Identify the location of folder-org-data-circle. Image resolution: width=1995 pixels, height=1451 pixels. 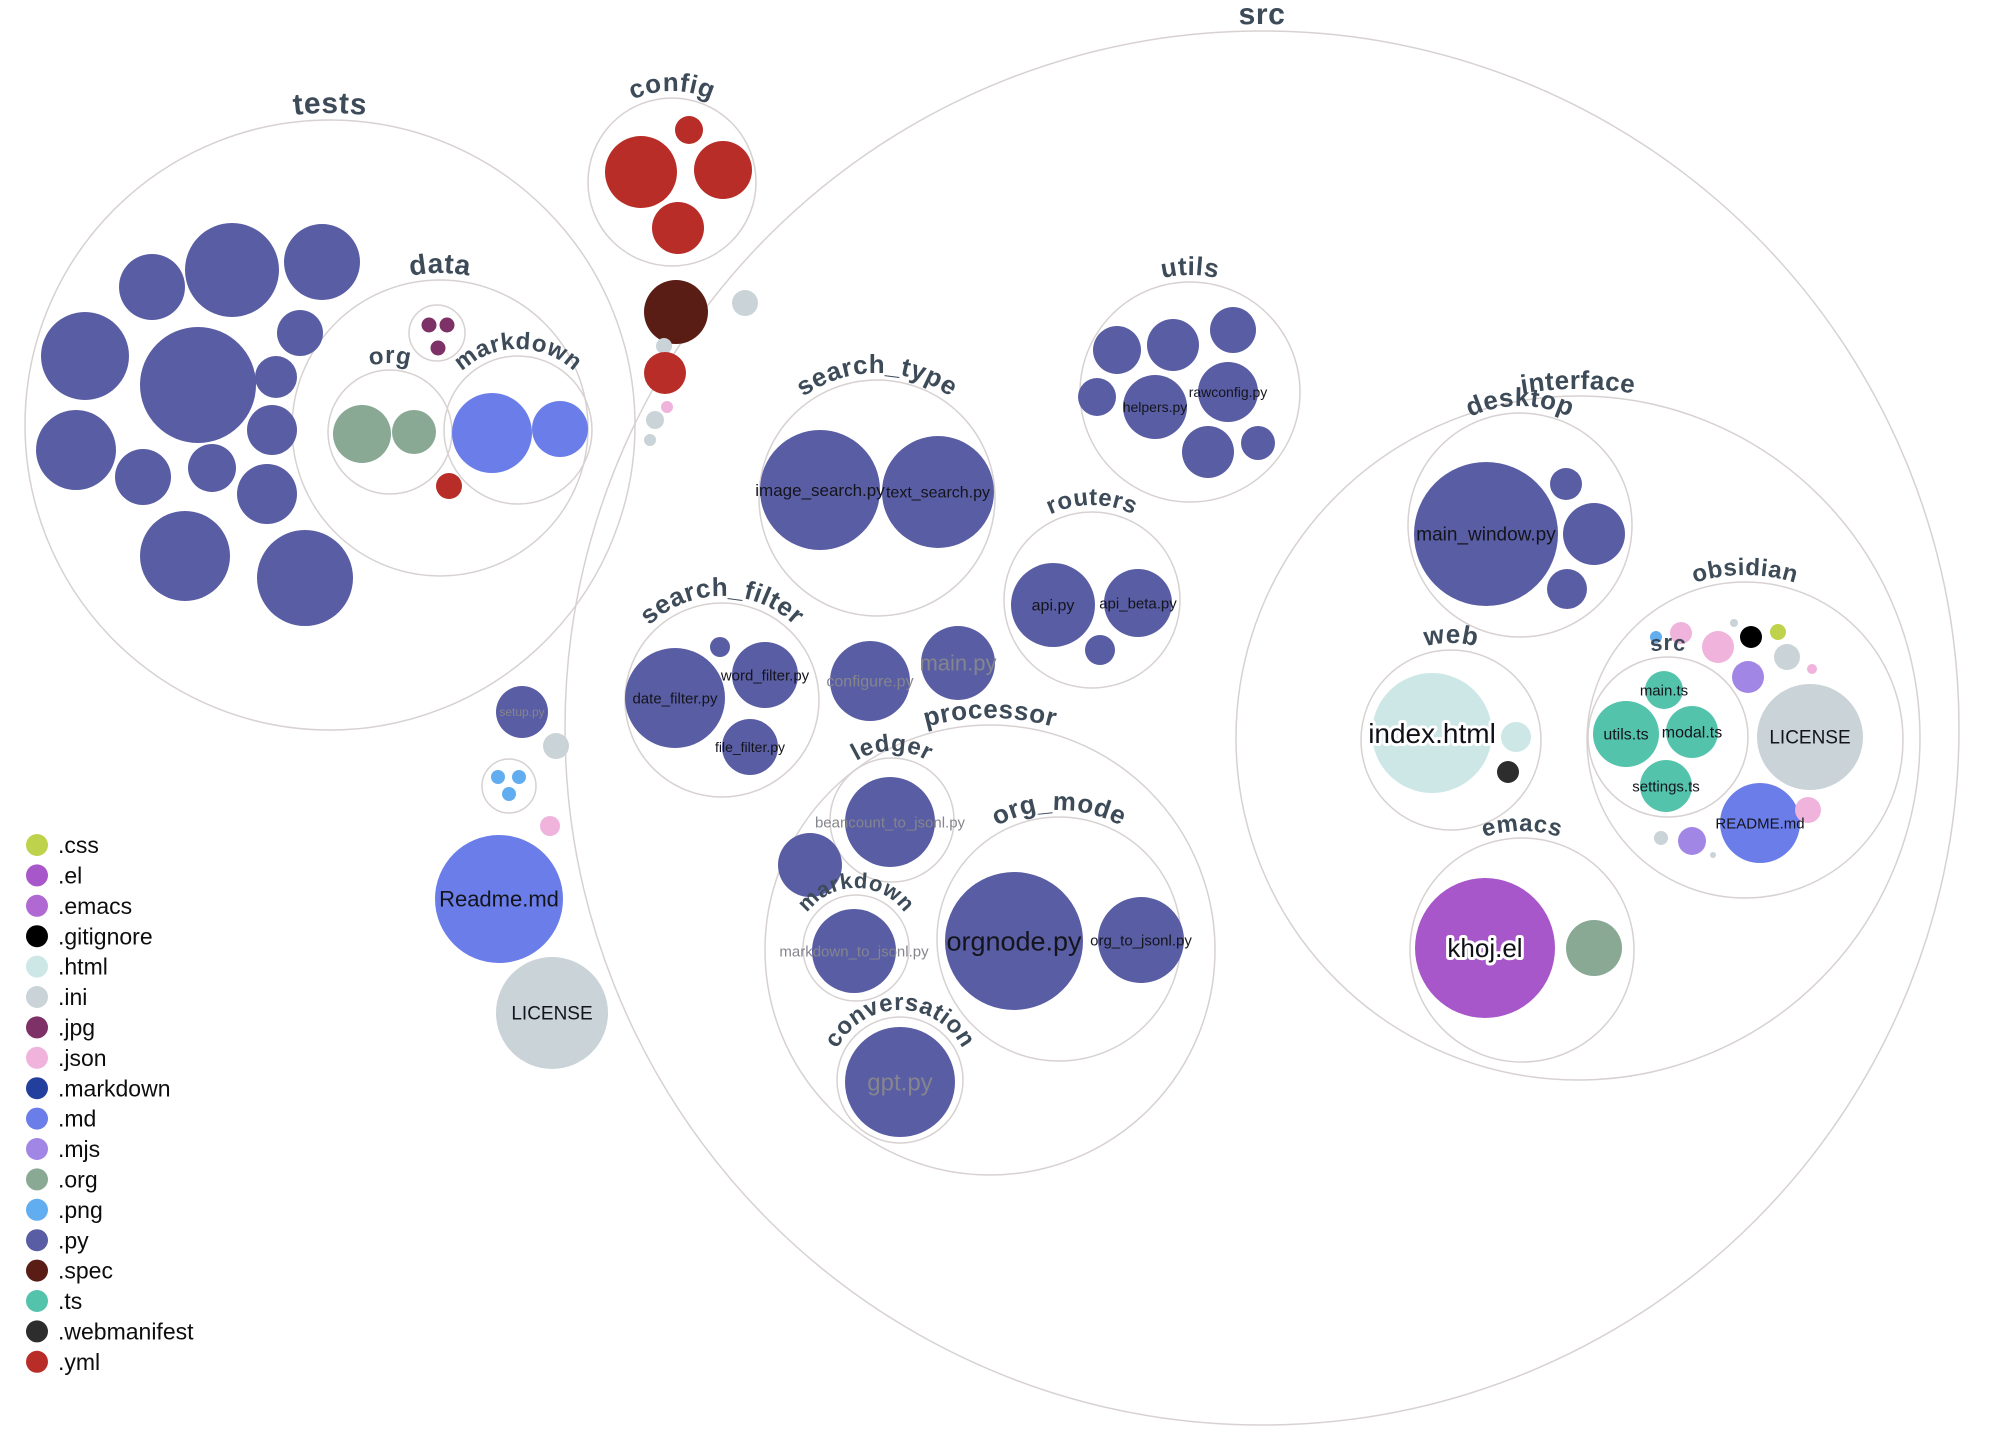
(390, 432).